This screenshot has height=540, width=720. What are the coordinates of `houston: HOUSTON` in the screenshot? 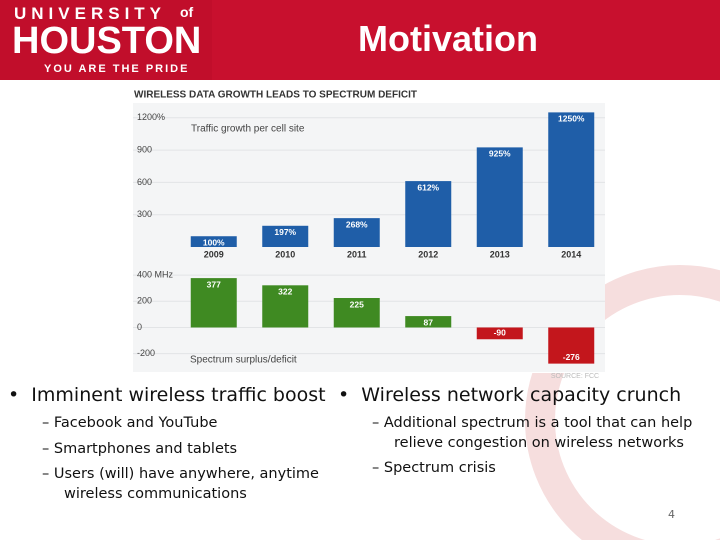 It's located at (107, 41).